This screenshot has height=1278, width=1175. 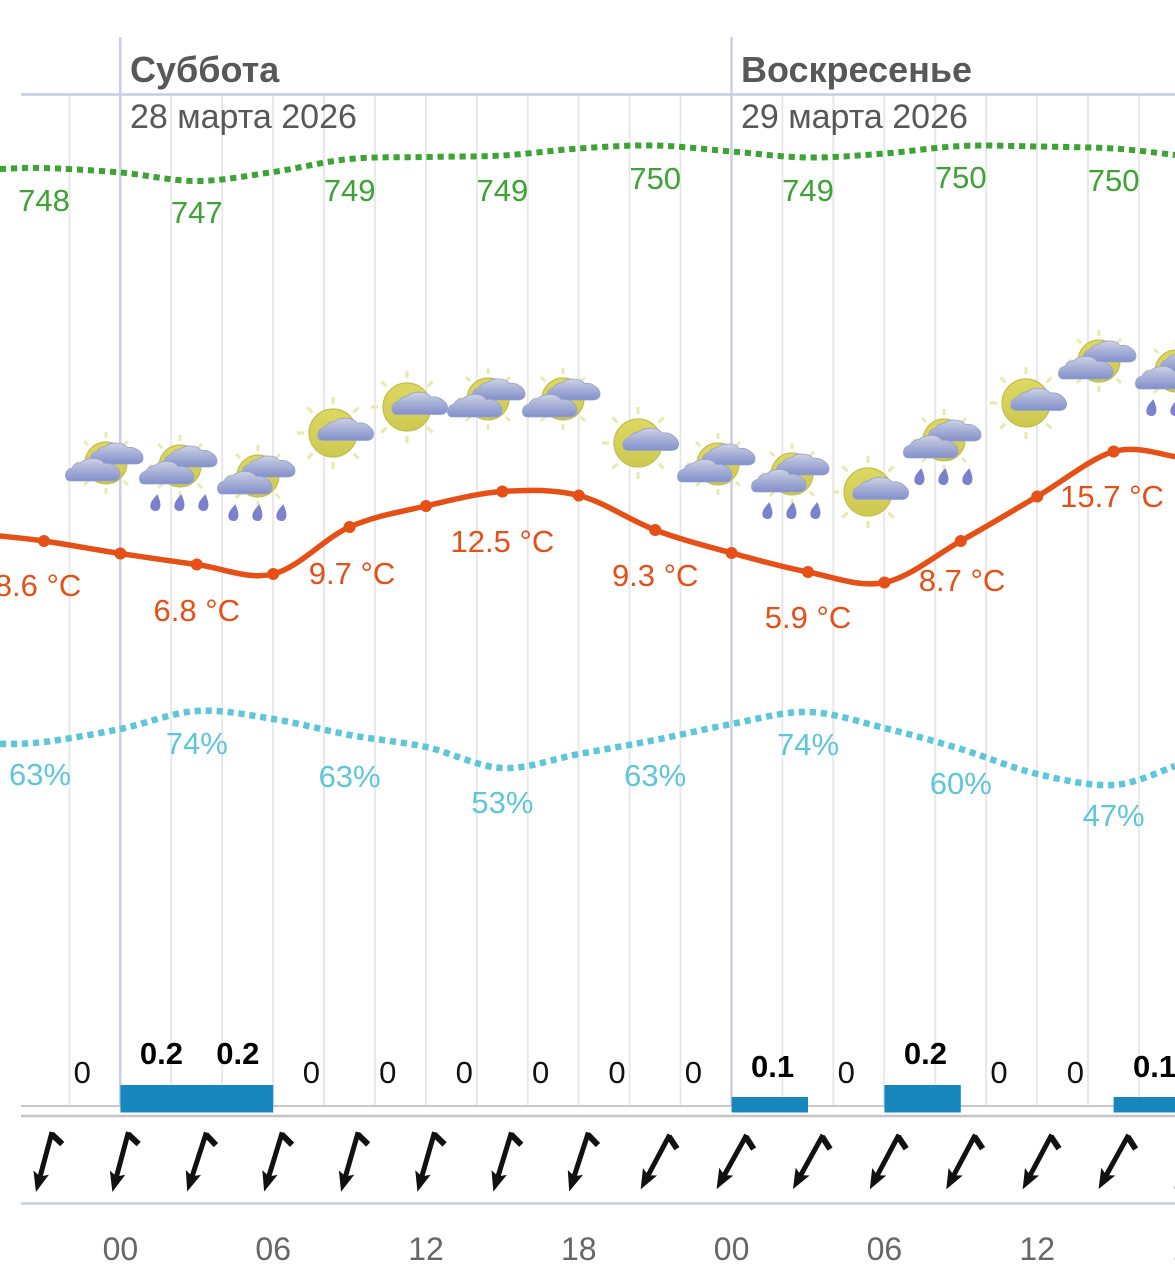 What do you see at coordinates (503, 541) in the screenshot?
I see `svg-text: 12.5 °C` at bounding box center [503, 541].